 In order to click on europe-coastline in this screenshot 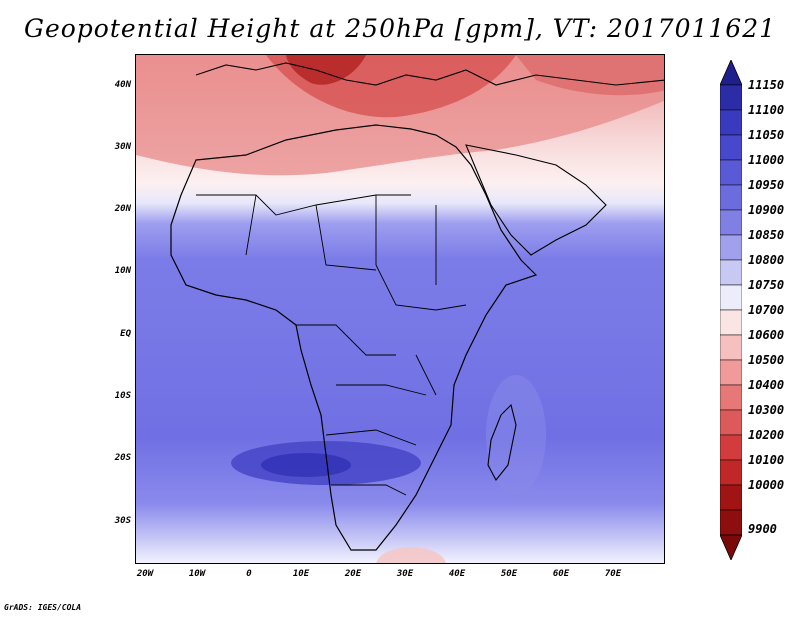, I will do `click(429, 74)`.